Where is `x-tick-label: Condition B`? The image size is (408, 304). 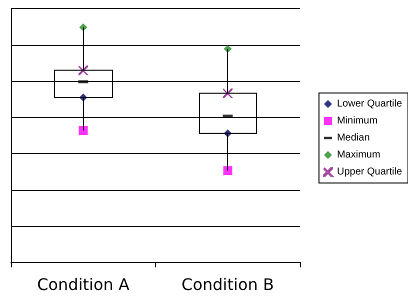 x-tick-label: Condition B is located at coordinates (228, 284).